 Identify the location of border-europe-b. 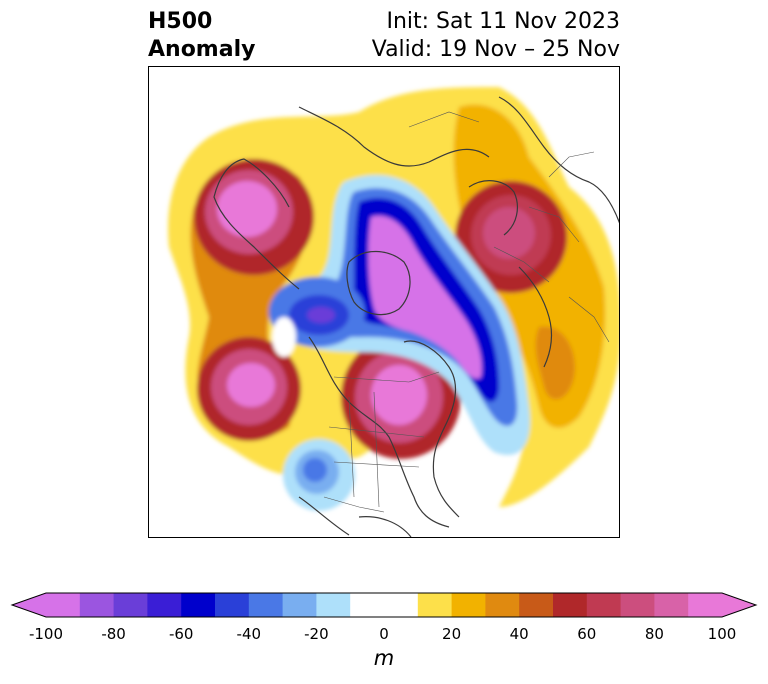
(521, 264).